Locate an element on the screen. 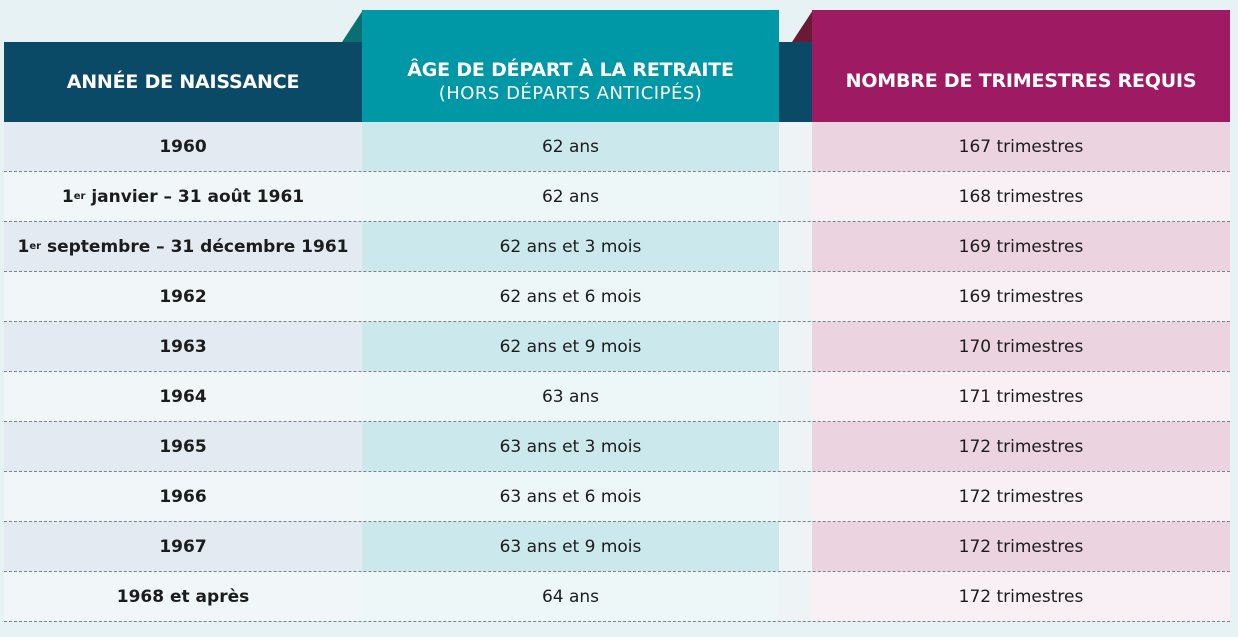 This screenshot has height=637, width=1238. retirement-age-cell: 62 ans et 9 mois is located at coordinates (570, 346).